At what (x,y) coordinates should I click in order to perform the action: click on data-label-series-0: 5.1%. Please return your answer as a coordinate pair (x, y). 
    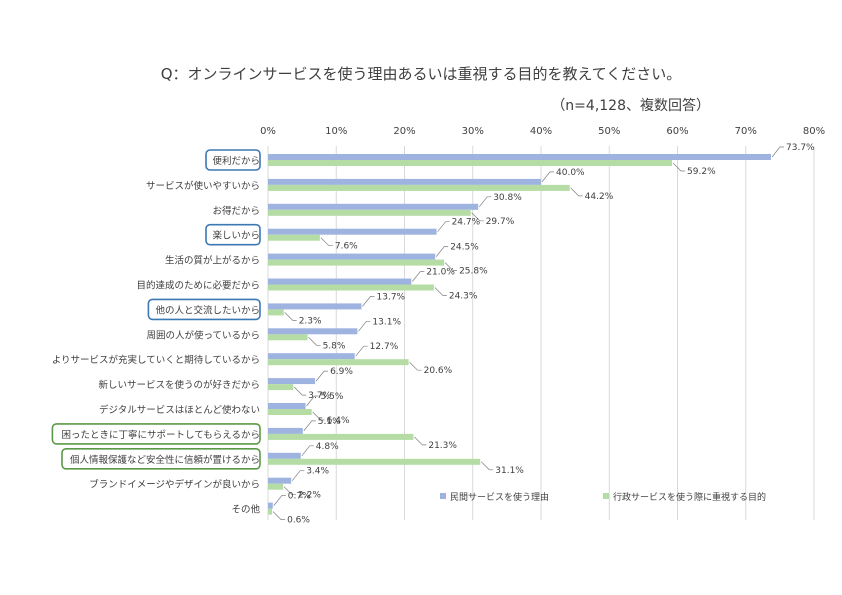
    Looking at the image, I should click on (329, 422).